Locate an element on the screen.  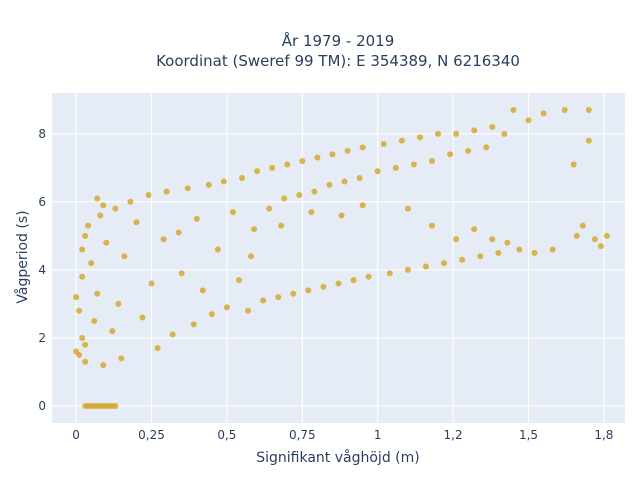
x-axis-title: Signifikant våghöjd (m) is located at coordinates (337, 457).